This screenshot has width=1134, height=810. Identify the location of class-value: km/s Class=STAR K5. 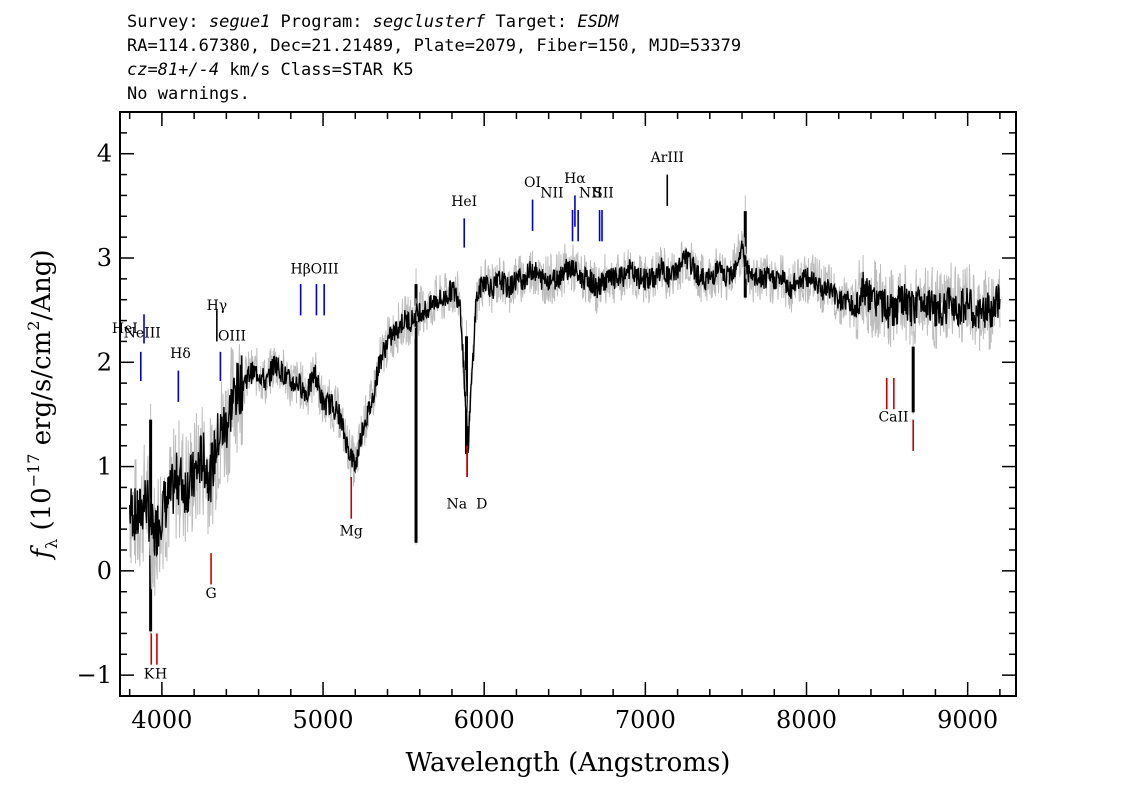
(316, 70).